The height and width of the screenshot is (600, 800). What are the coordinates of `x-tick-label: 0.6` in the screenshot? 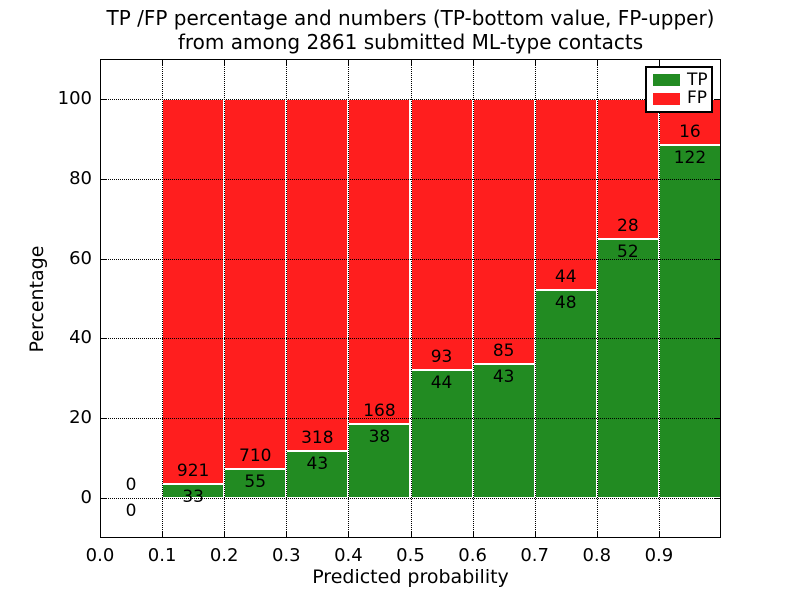 It's located at (472, 555).